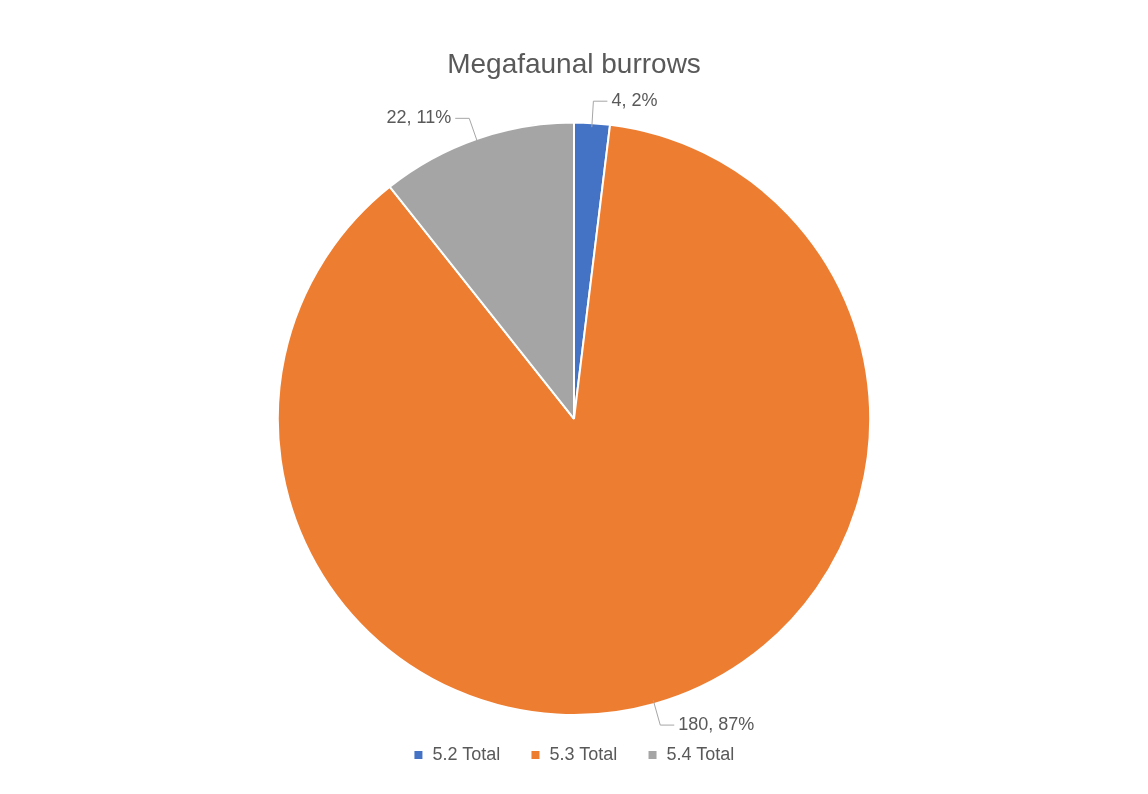 The image size is (1148, 794). I want to click on legend-label: 5.3 Total, so click(583, 753).